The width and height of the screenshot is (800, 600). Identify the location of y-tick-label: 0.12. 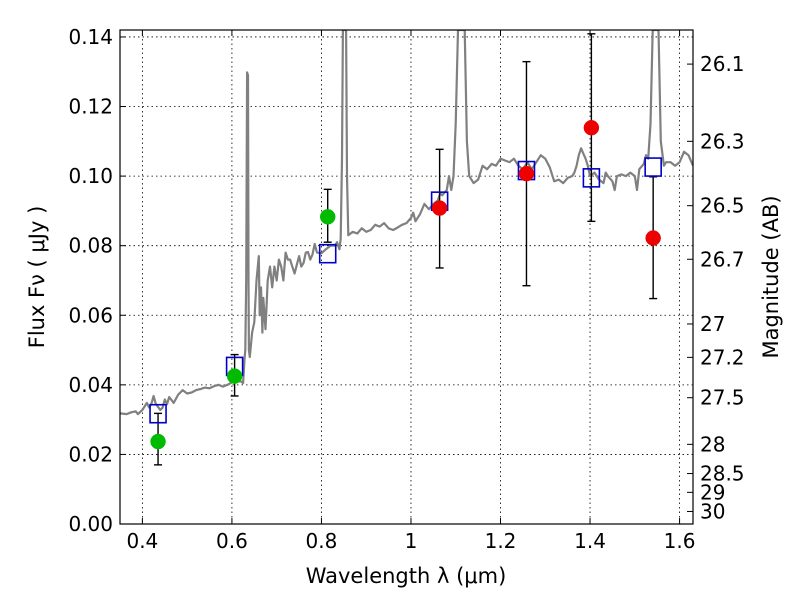
(90, 107).